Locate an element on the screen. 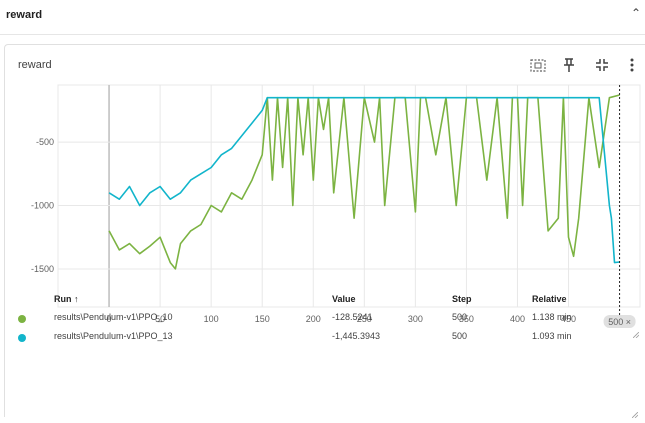 The height and width of the screenshot is (423, 645). x-tick-label: 450 is located at coordinates (568, 319).